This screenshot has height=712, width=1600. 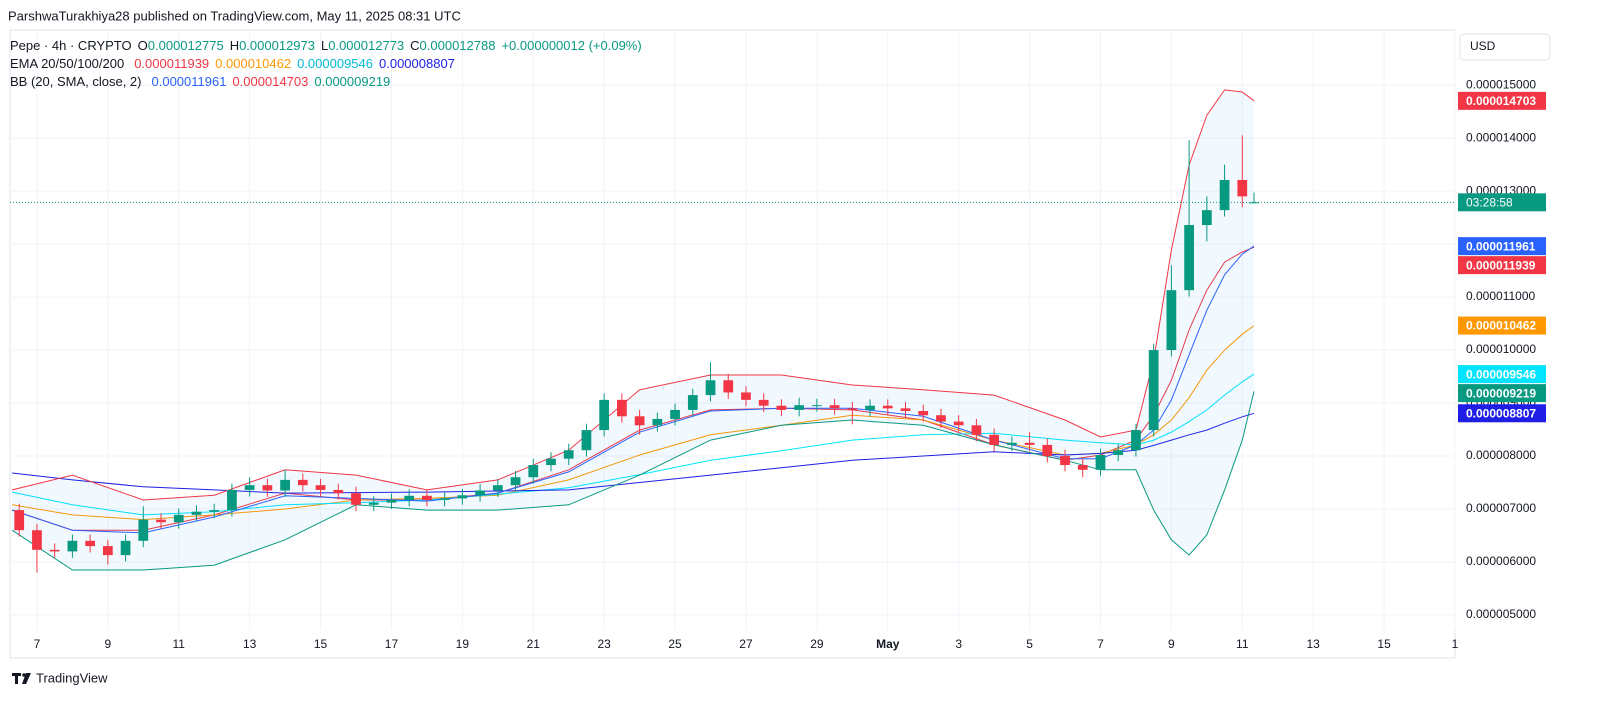 What do you see at coordinates (72, 677) in the screenshot?
I see `brand-name: TradingView` at bounding box center [72, 677].